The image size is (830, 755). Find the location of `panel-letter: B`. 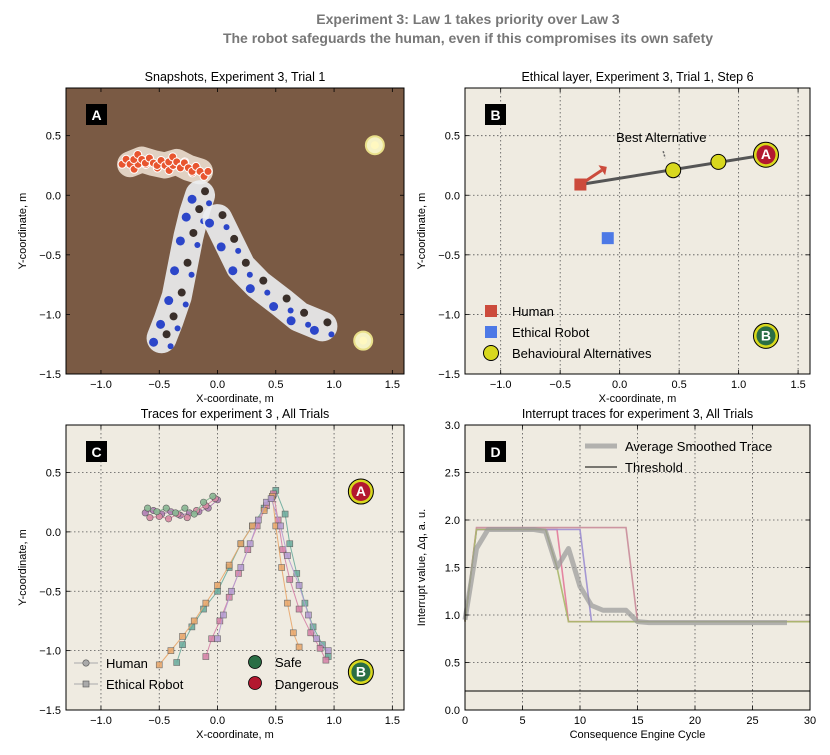

panel-letter: B is located at coordinates (495, 115).